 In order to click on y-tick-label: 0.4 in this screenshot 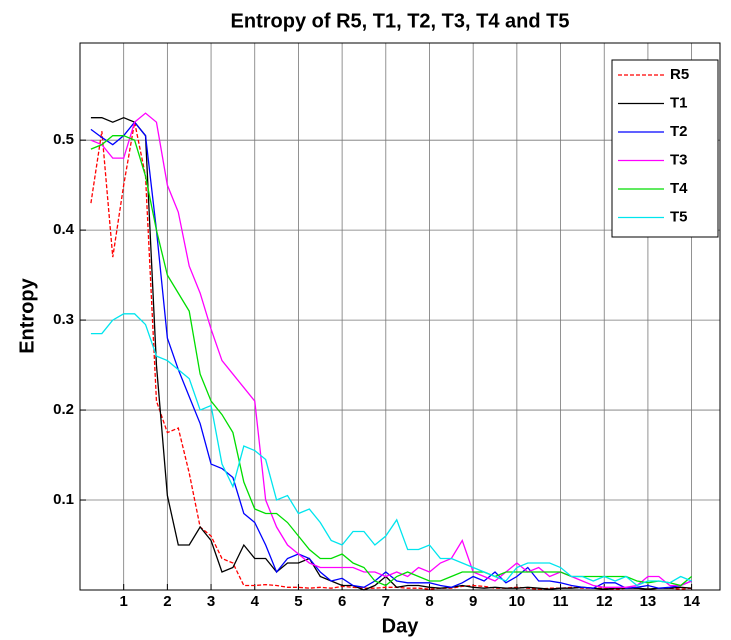, I will do `click(64, 229)`.